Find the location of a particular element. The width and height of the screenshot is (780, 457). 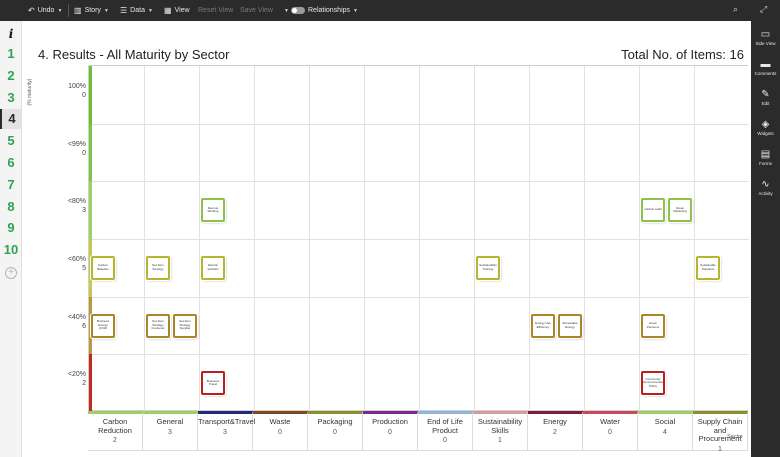

column-header: Packaging 0 is located at coordinates (335, 431).